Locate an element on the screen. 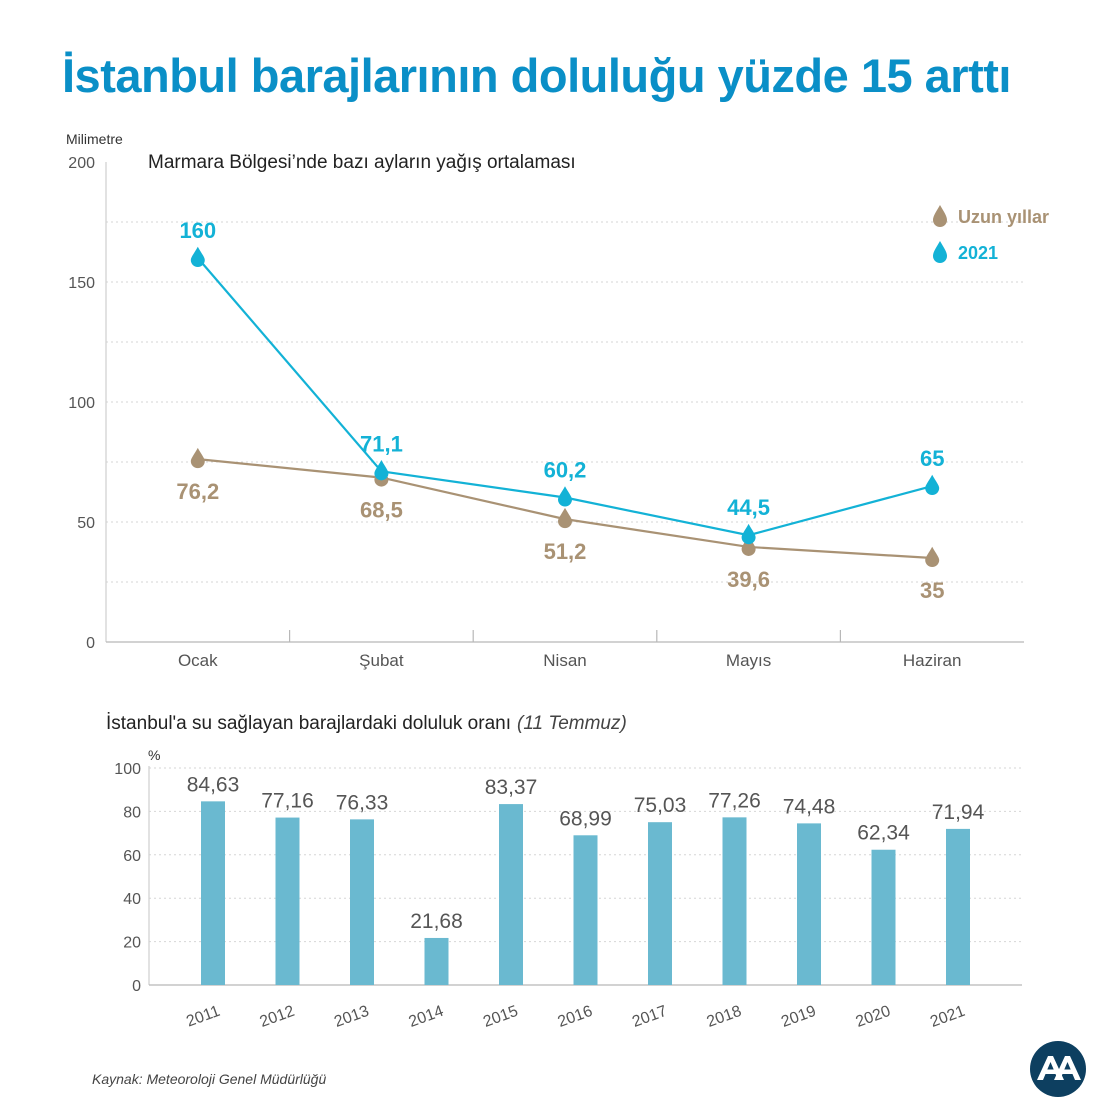 The image size is (1120, 1120). bar-y-tick-label: 80 is located at coordinates (132, 812).